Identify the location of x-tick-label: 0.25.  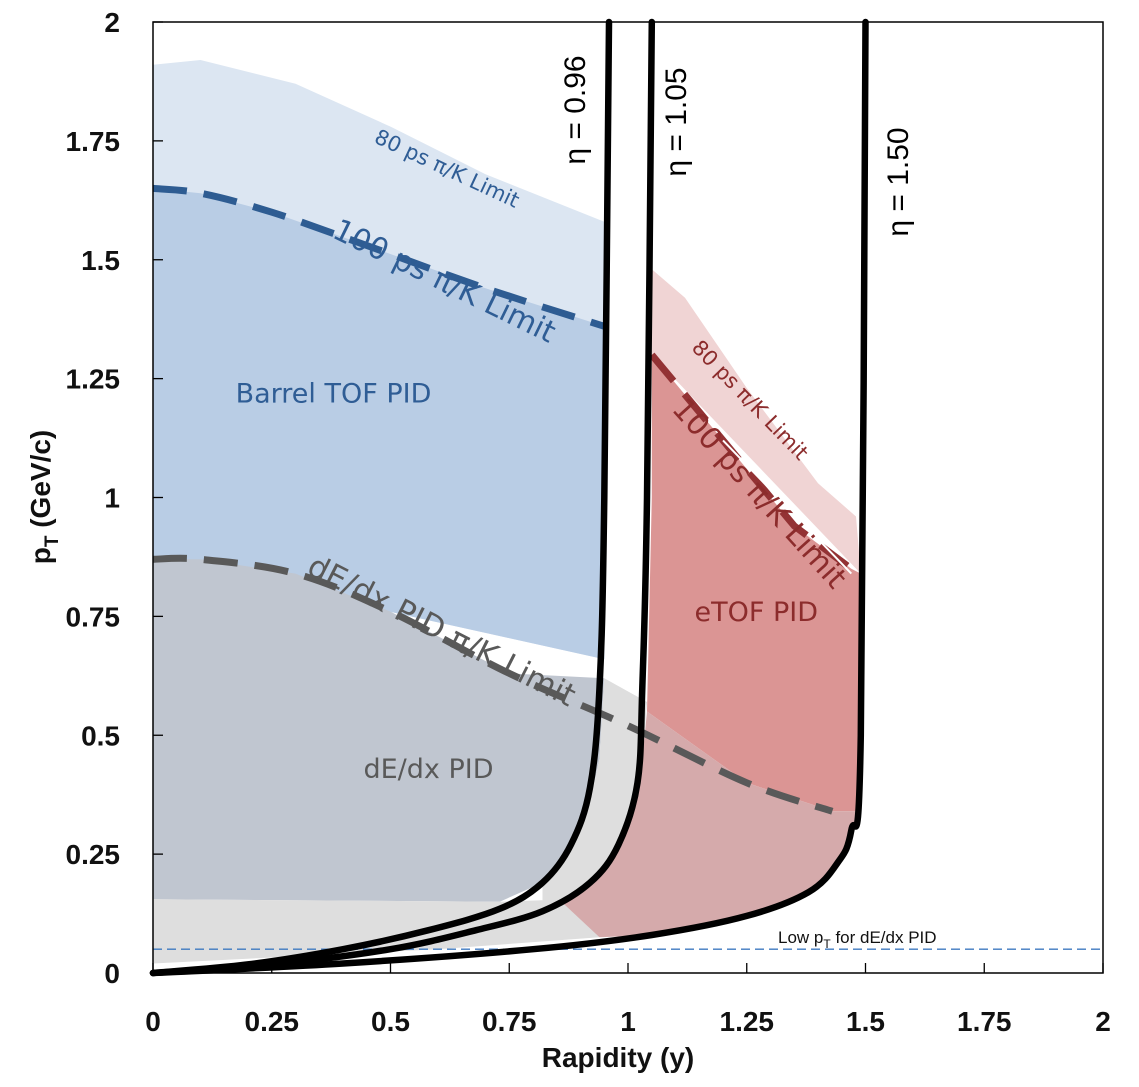
(272, 1021).